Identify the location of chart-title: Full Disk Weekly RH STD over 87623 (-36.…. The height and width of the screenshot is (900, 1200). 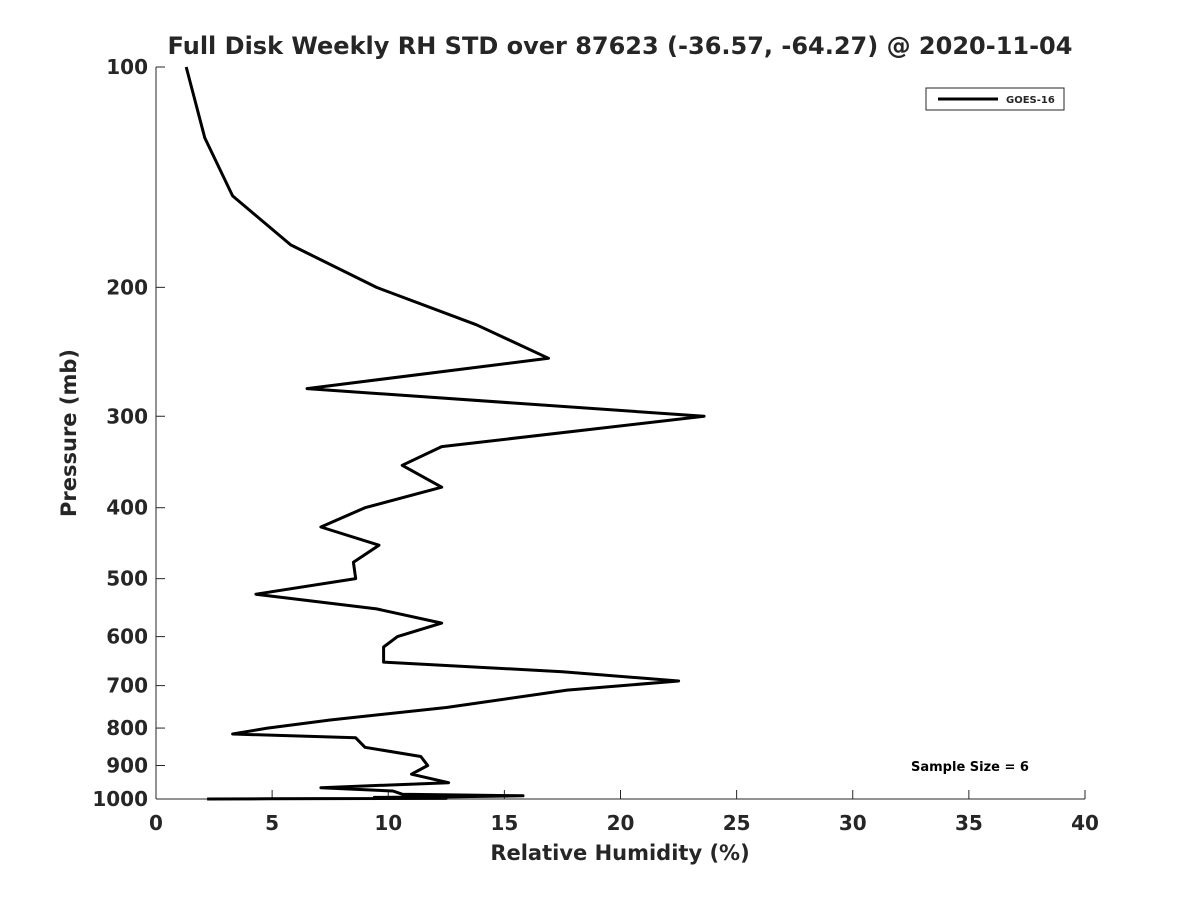
(620, 46).